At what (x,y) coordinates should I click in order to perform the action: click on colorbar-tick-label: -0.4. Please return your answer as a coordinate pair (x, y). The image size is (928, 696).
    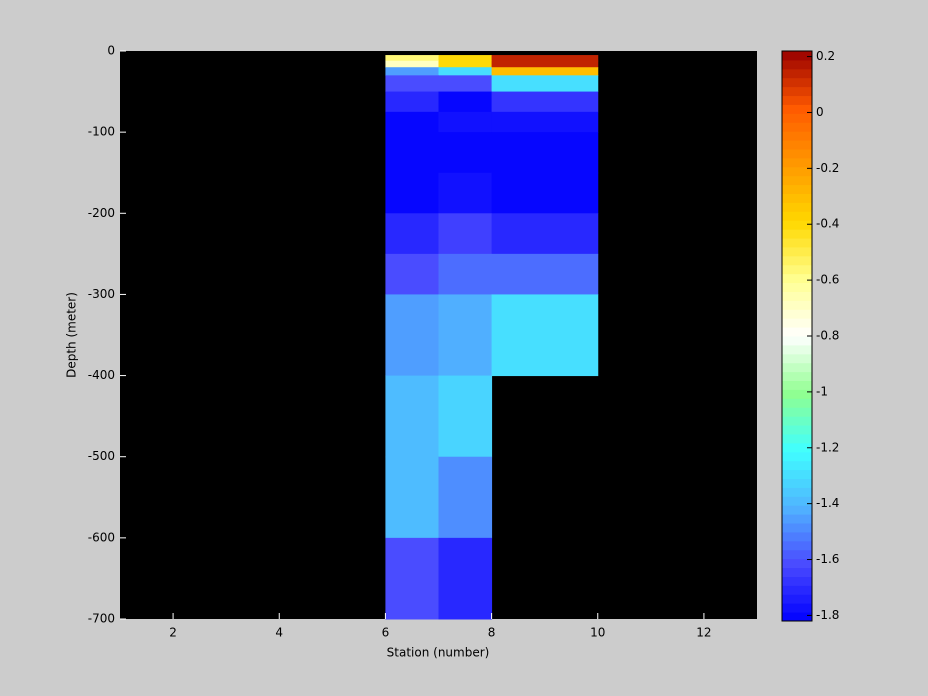
    Looking at the image, I should click on (827, 224).